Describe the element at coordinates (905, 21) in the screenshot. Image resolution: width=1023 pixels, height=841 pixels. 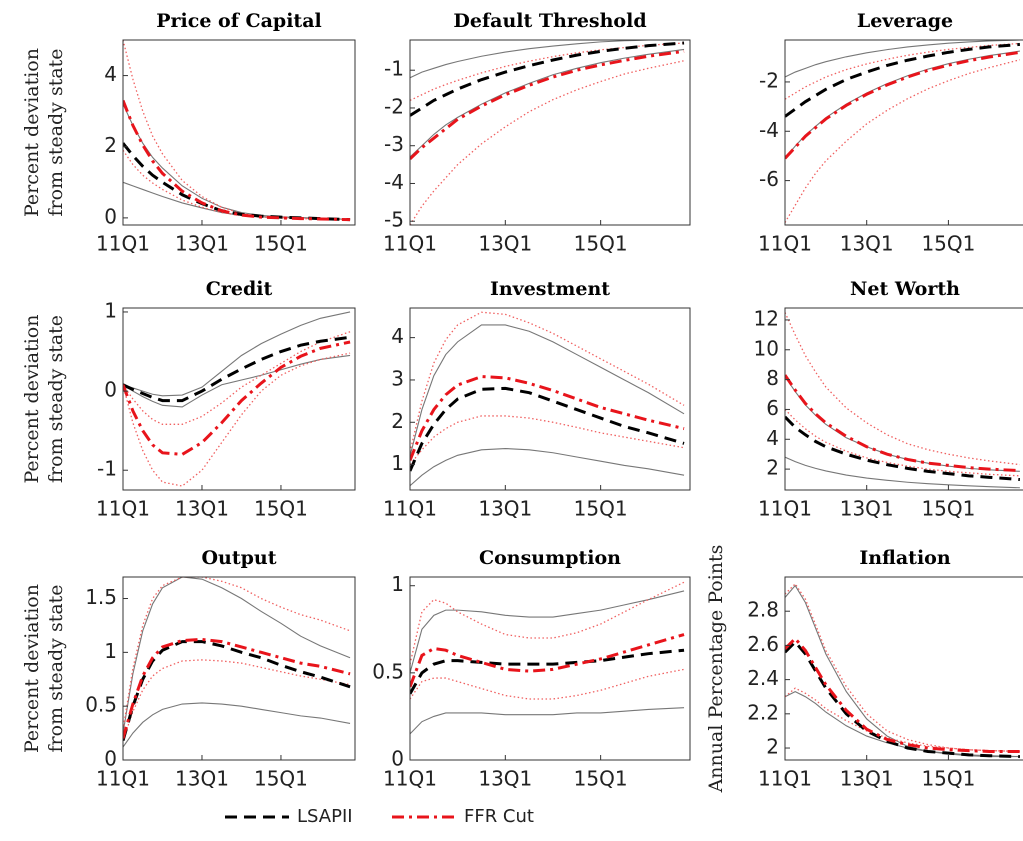
I see `panel-title: Leverage` at that location.